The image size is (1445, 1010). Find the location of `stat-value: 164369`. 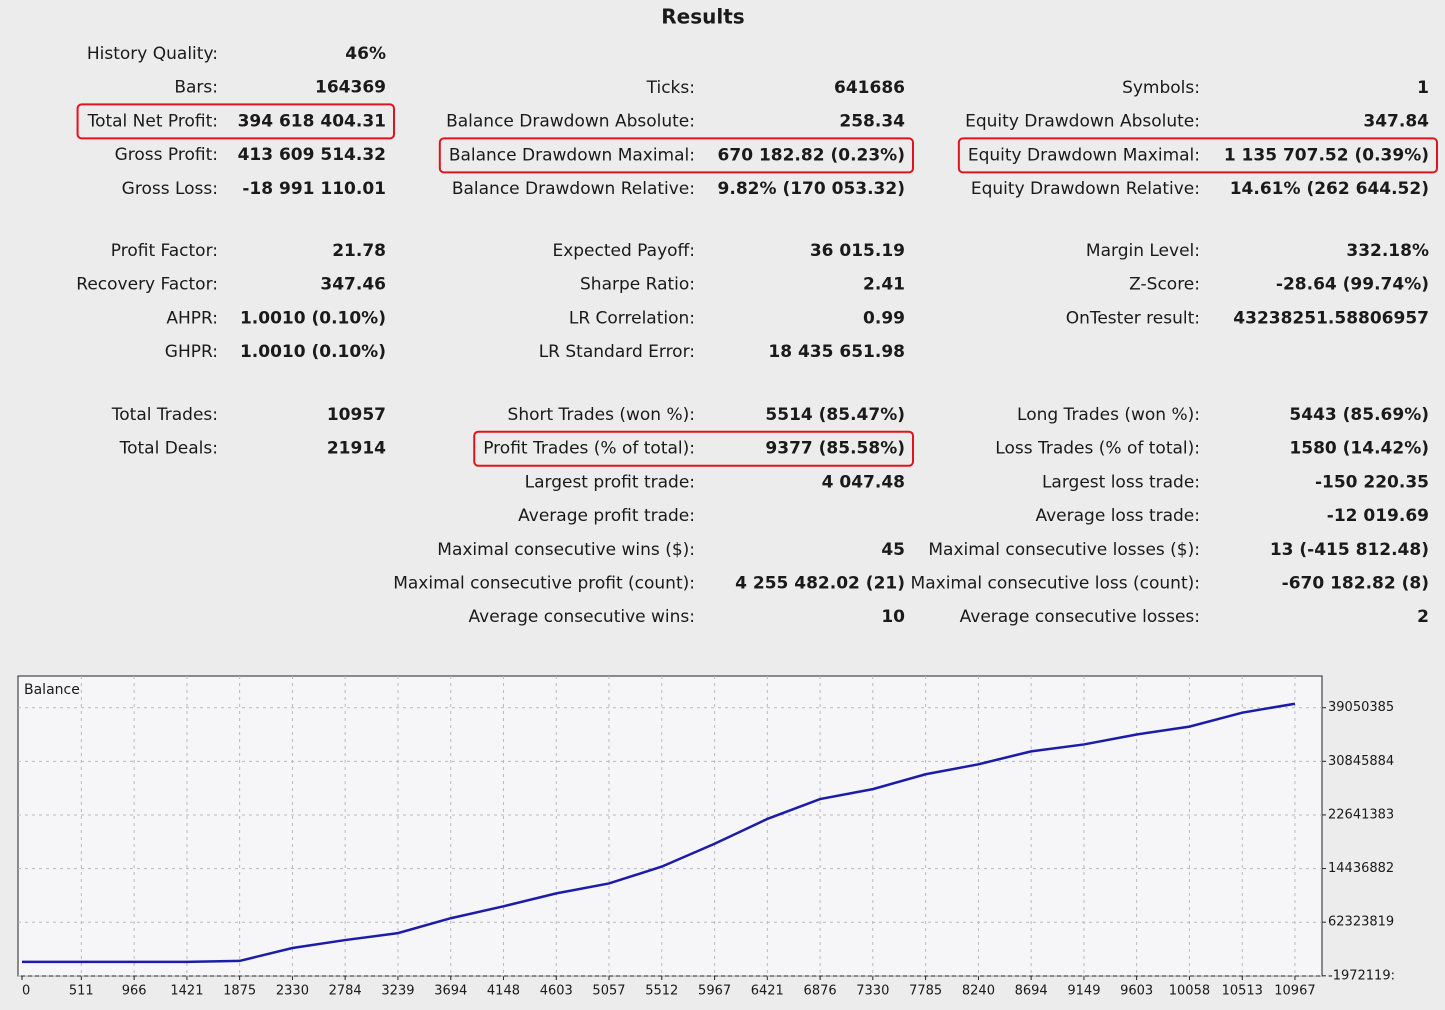

stat-value: 164369 is located at coordinates (350, 88).